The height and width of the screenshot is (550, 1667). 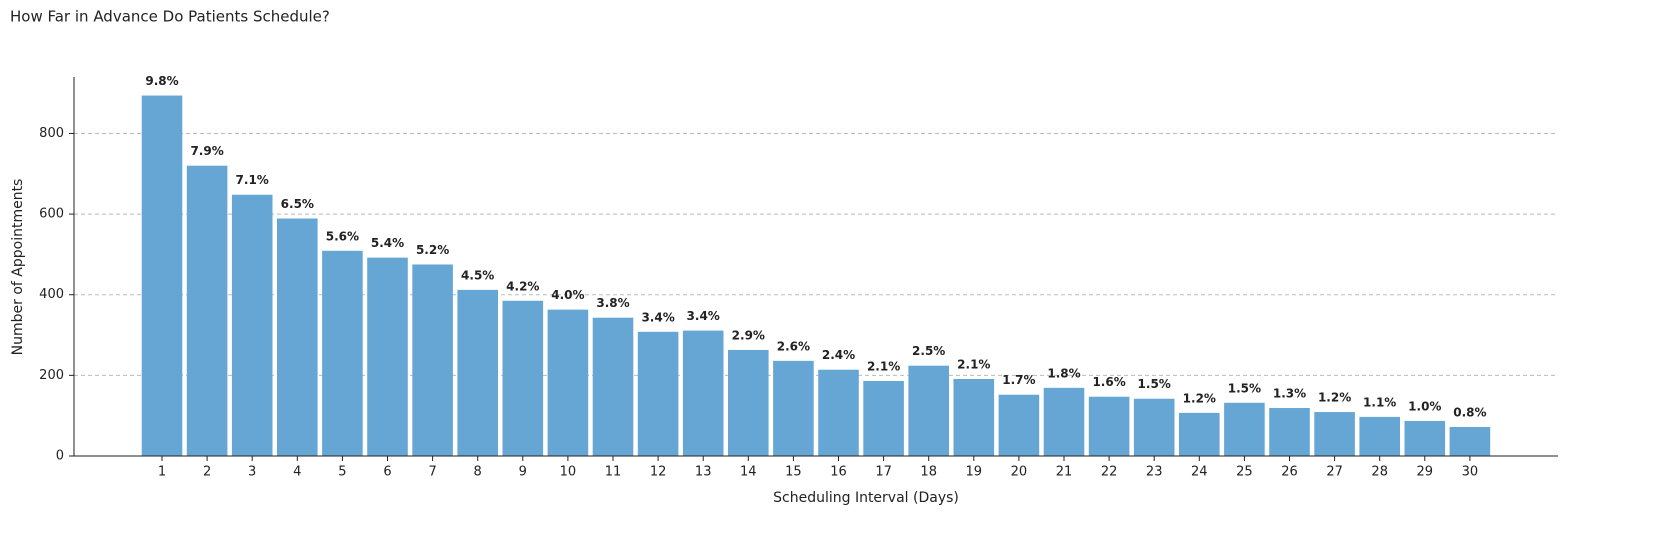 What do you see at coordinates (1018, 380) in the screenshot?
I see `value-label: 1.7%` at bounding box center [1018, 380].